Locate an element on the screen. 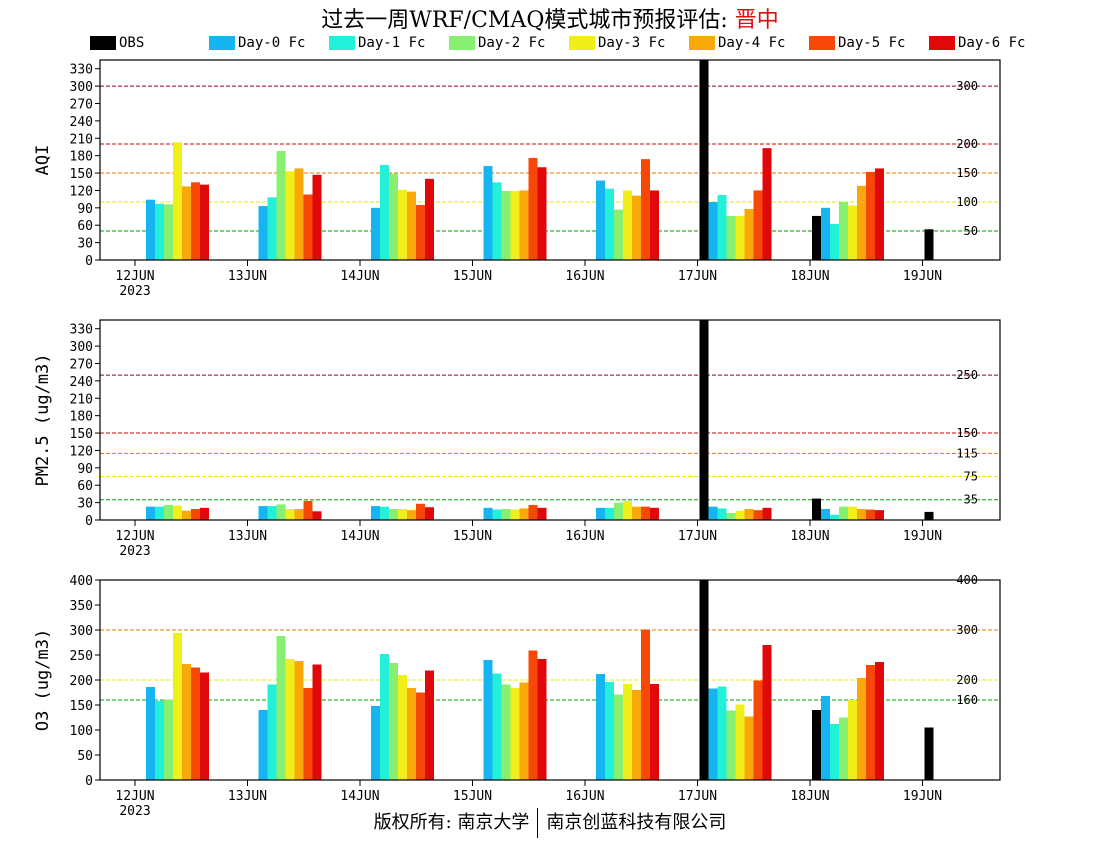 Image resolution: width=1100 pixels, height=850 pixels. bar-0-s1-c3 is located at coordinates (488, 213).